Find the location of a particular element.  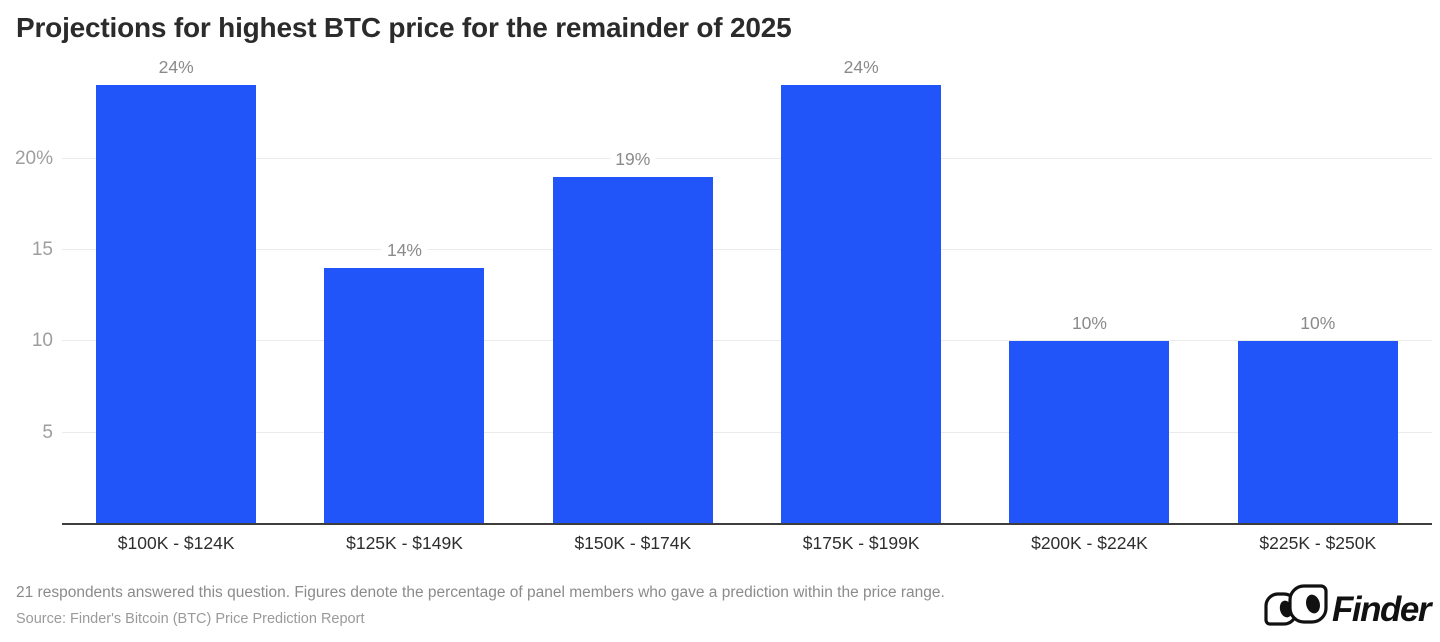

y-tick-label: 10 is located at coordinates (42, 341).